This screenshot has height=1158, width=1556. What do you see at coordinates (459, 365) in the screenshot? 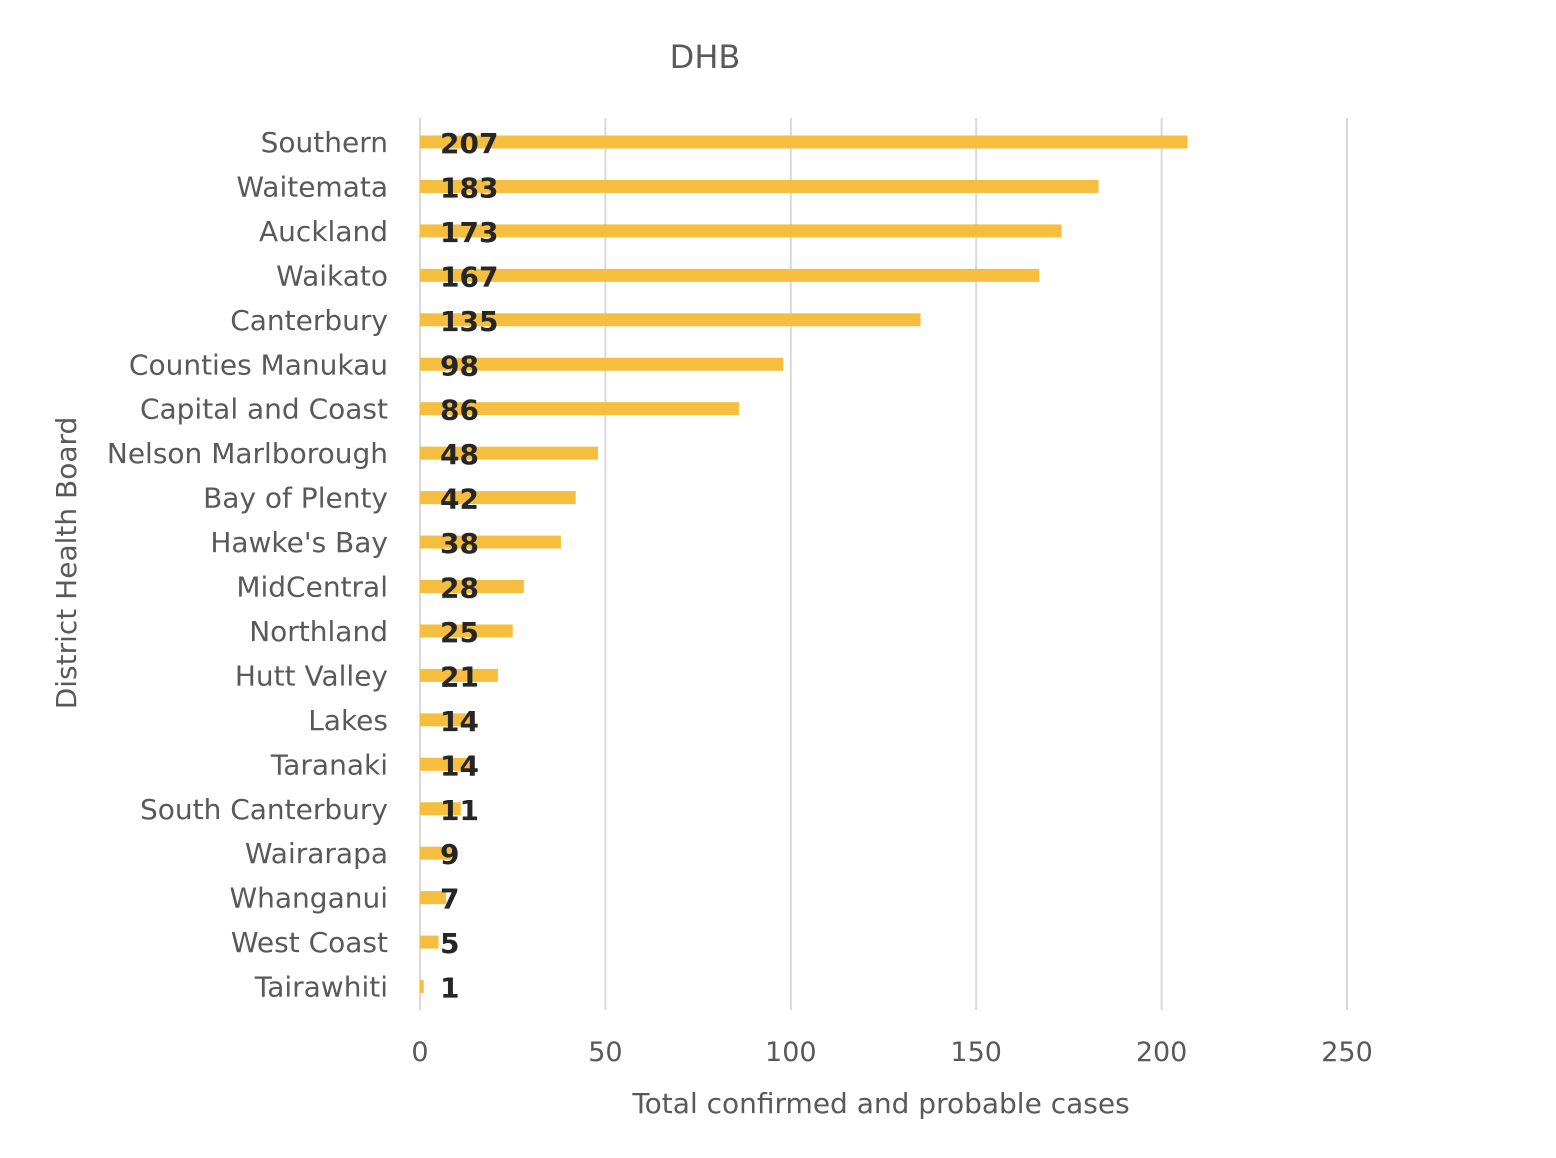
I see `data-label: 98` at bounding box center [459, 365].